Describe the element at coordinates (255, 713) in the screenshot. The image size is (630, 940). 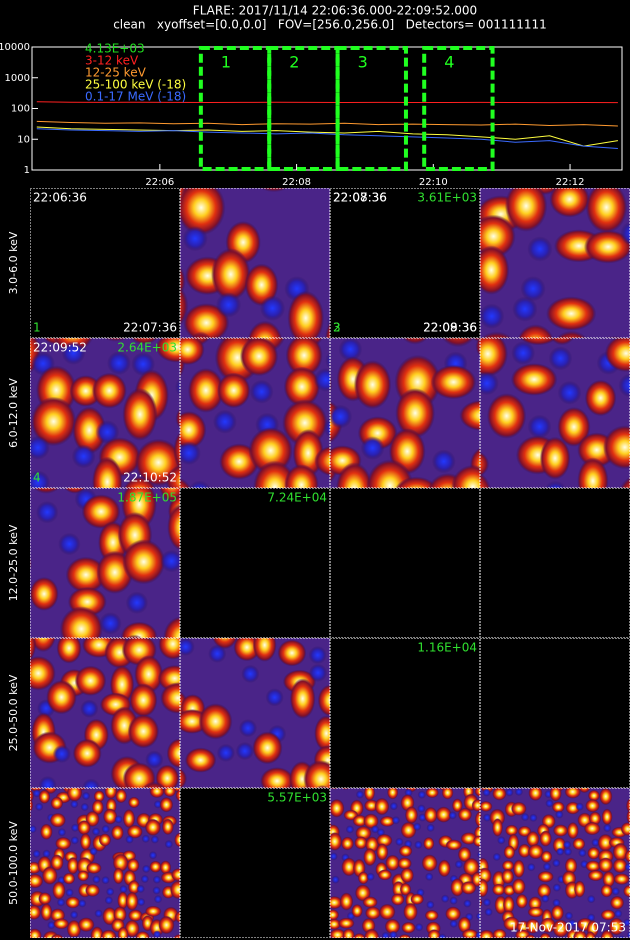
I see `image-panel` at that location.